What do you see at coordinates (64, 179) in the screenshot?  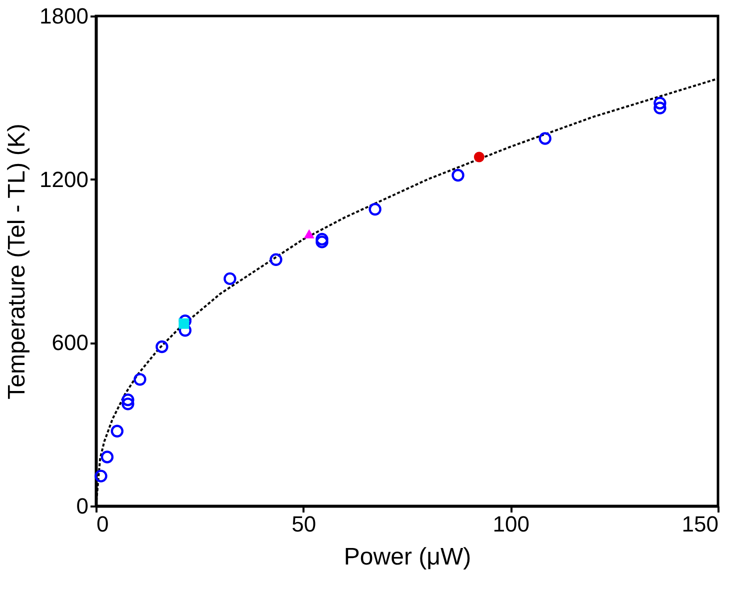 I see `y-tick-label: 1200` at bounding box center [64, 179].